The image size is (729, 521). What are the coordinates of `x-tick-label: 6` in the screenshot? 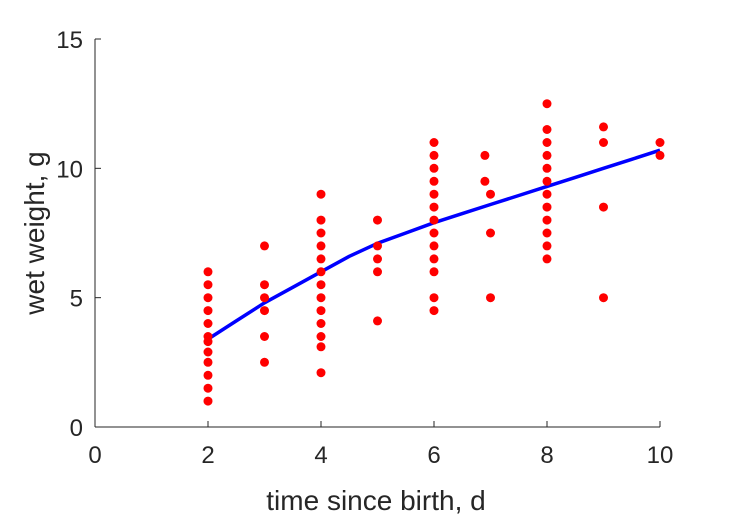 It's located at (433, 455).